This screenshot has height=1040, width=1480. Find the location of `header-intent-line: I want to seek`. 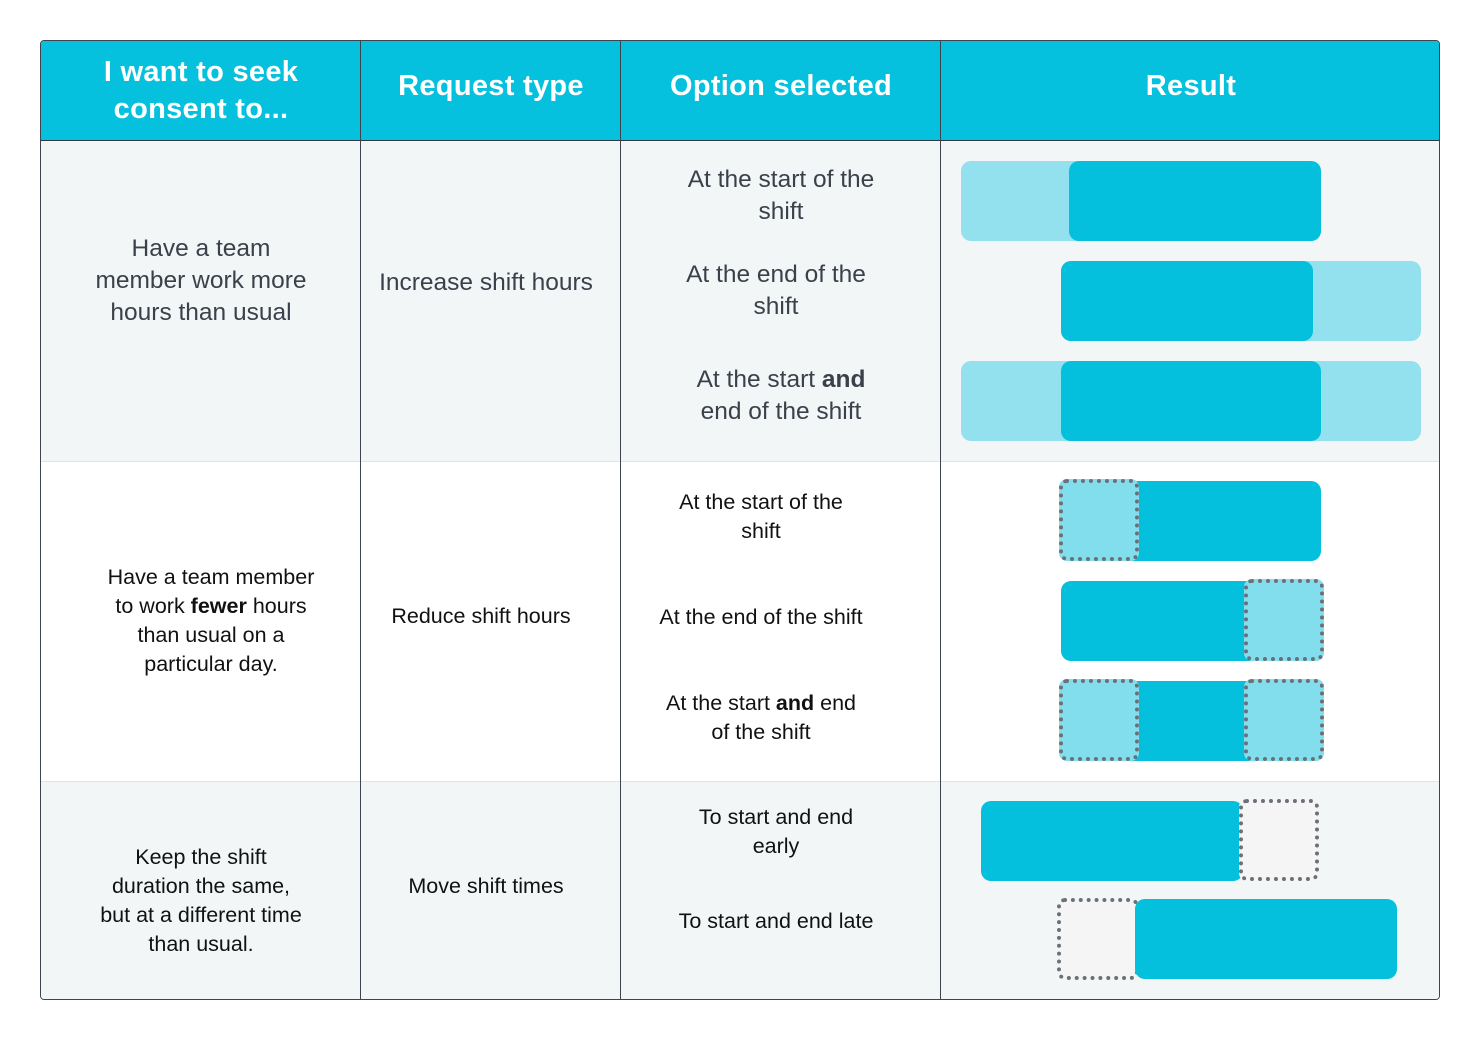

header-intent-line: I want to seek is located at coordinates (201, 72).